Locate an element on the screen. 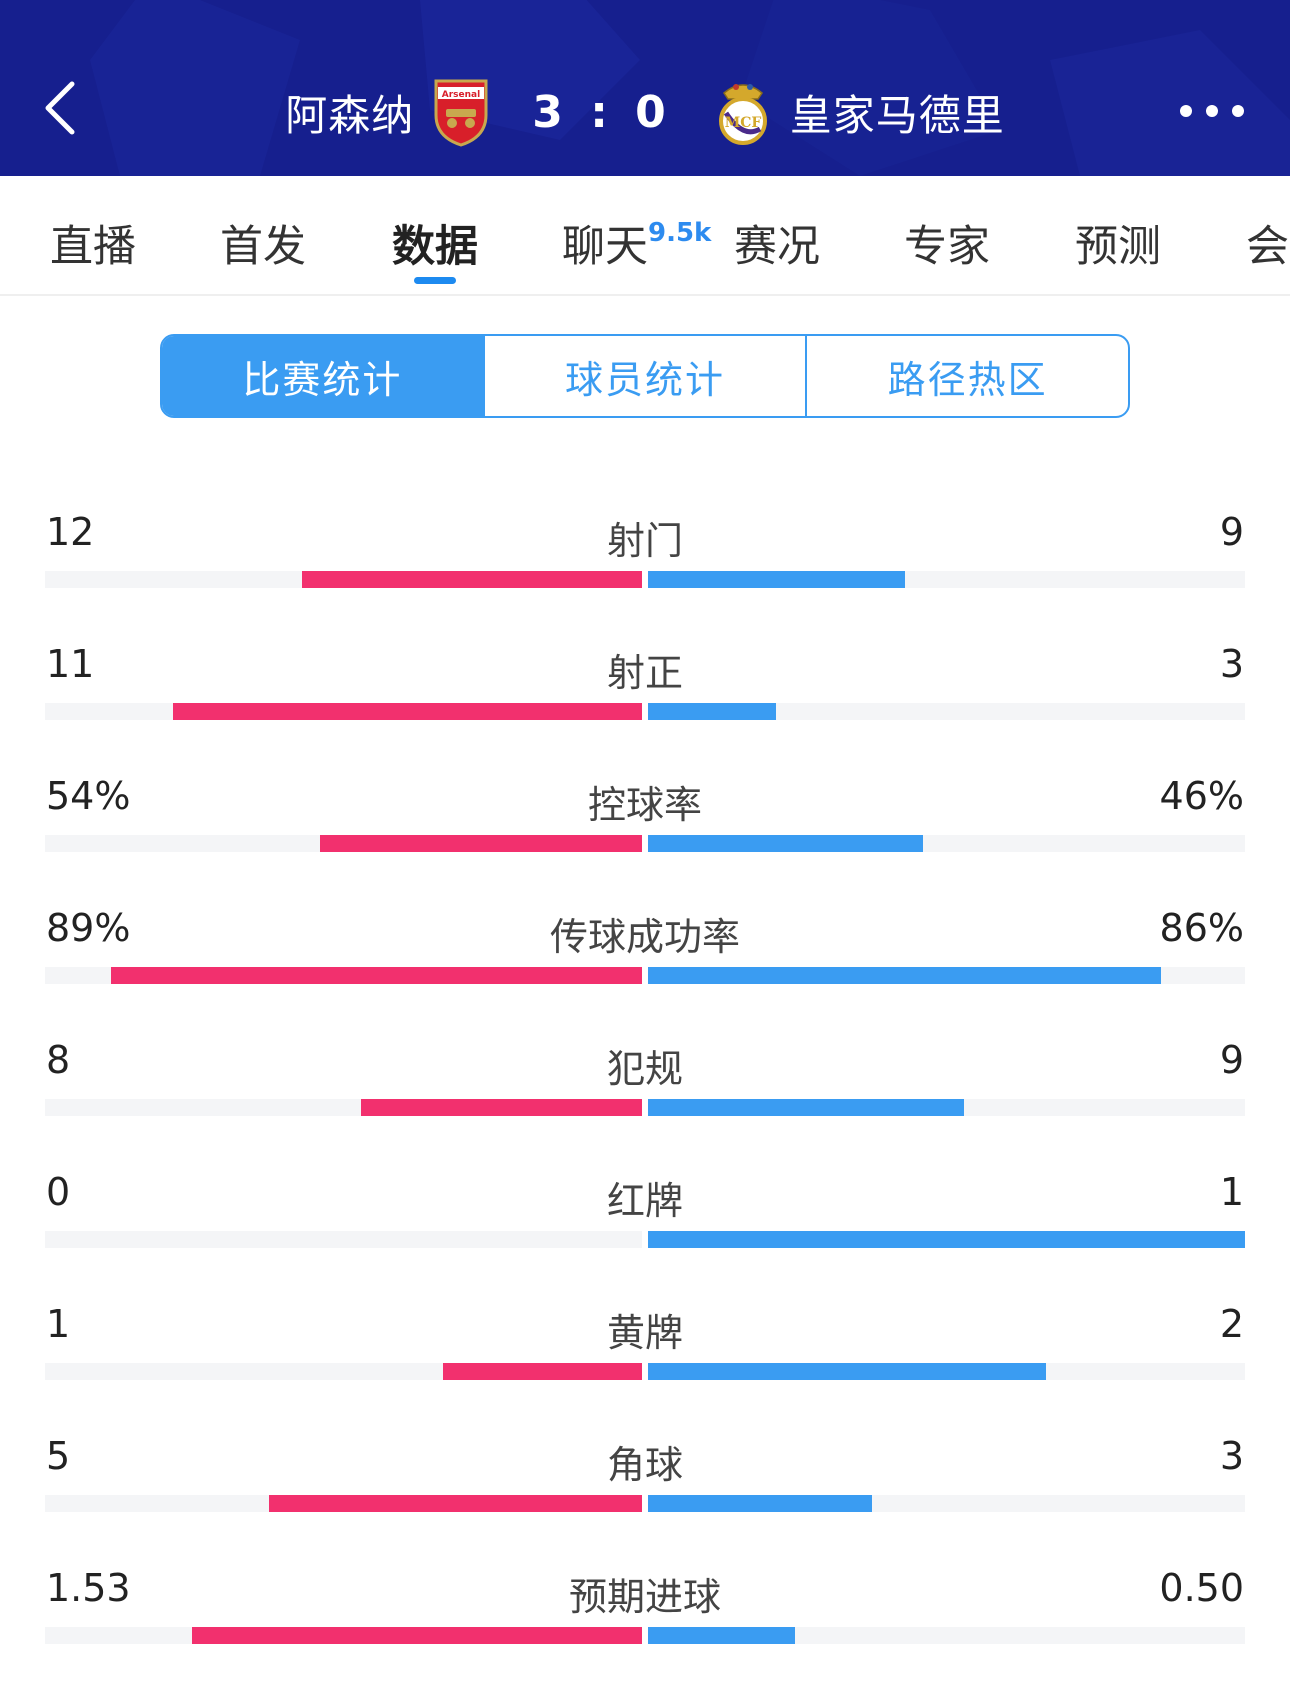 The image size is (1290, 1686). stat-label: 射正 is located at coordinates (644, 673).